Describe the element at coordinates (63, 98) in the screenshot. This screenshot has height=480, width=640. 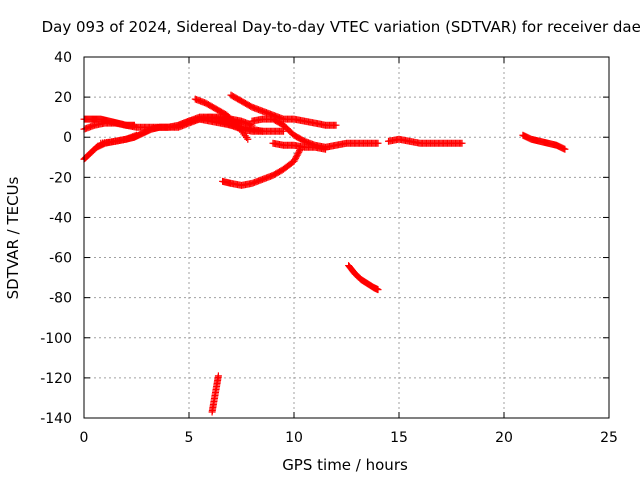
I see `y-tick-label: 20` at that location.